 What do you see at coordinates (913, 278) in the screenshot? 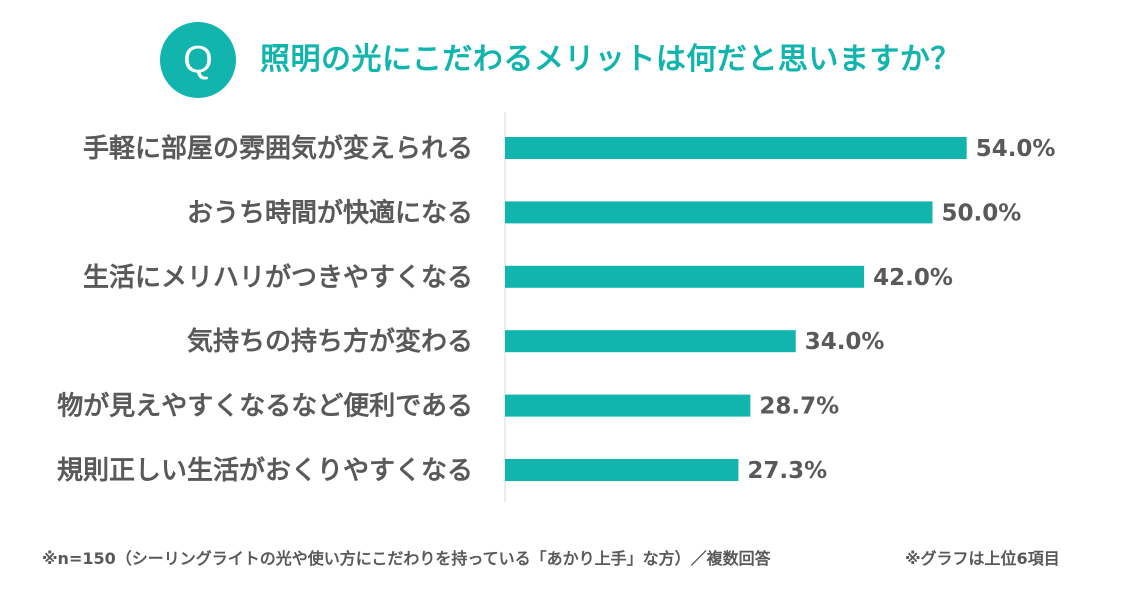
I see `value-label: 42.0%` at bounding box center [913, 278].